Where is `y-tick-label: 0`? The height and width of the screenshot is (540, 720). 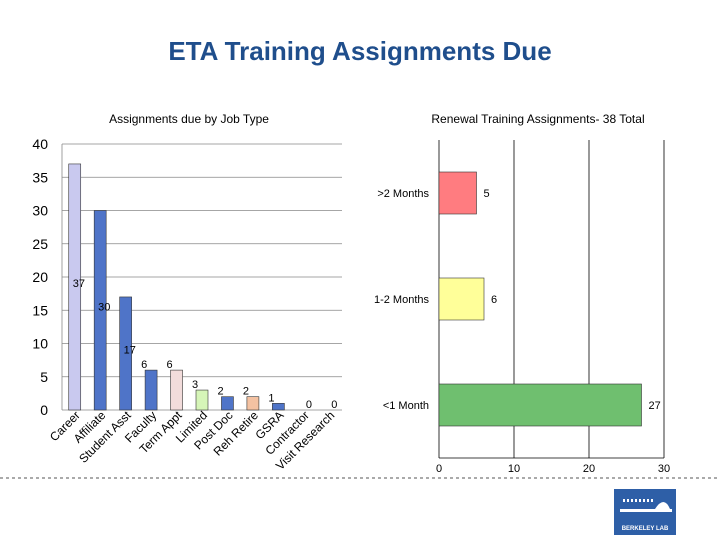
y-tick-label: 0 is located at coordinates (44, 410).